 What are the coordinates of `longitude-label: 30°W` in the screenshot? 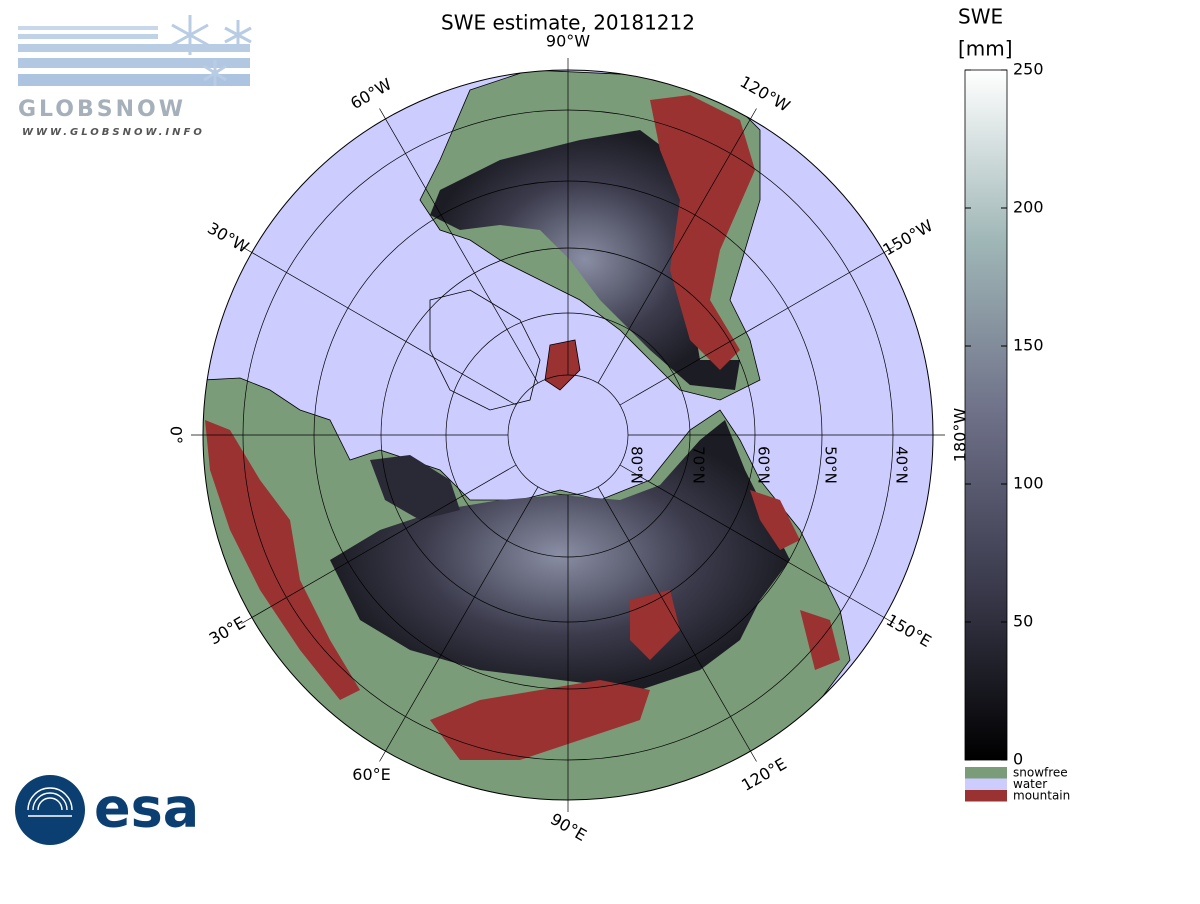 It's located at (228, 237).